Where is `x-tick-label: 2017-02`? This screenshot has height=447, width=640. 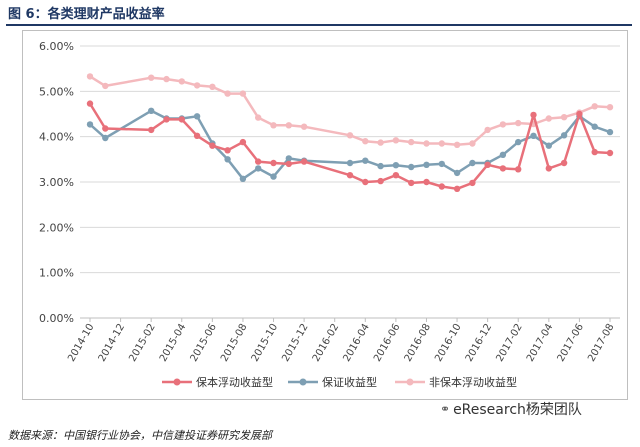 x-tick-label: 2017-02 is located at coordinates (509, 343).